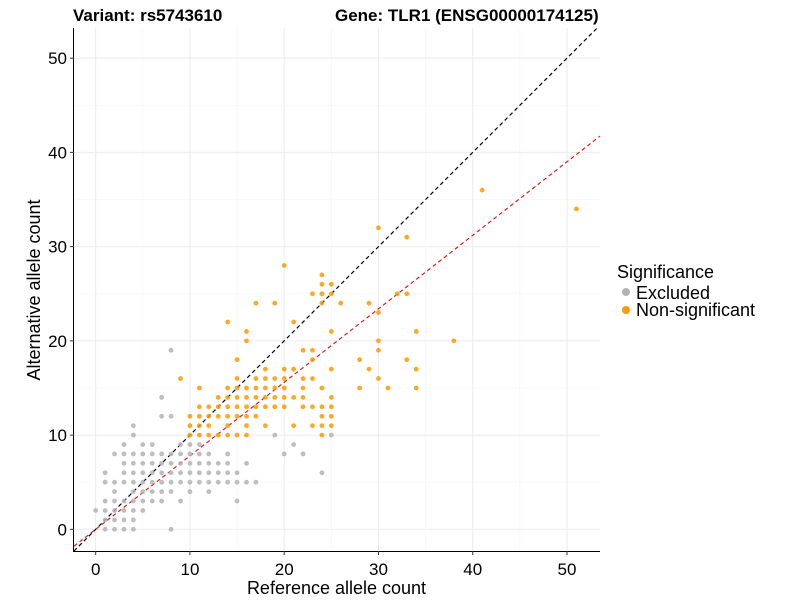 The image size is (800, 600). Describe the element at coordinates (284, 569) in the screenshot. I see `x-tick-label: 20` at that location.